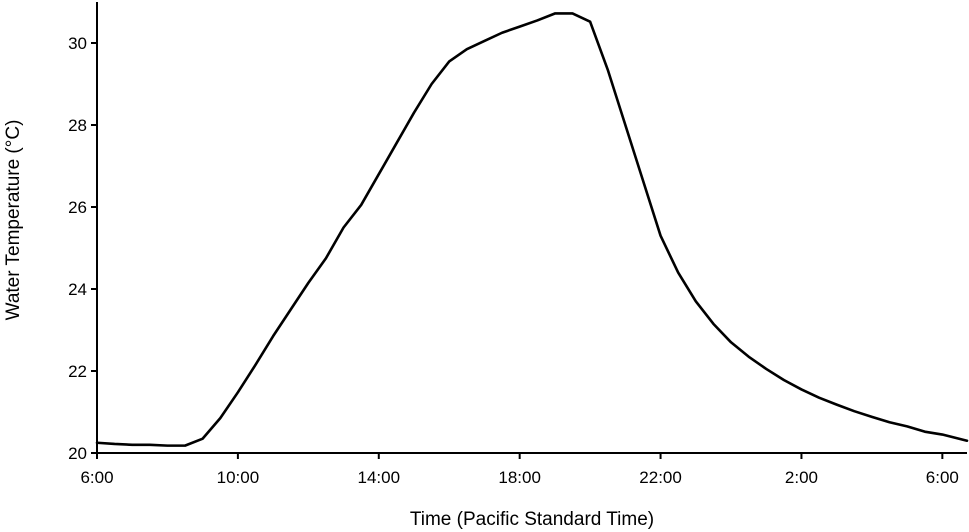 Image resolution: width=969 pixels, height=532 pixels. I want to click on y-tick-label: 30, so click(77, 43).